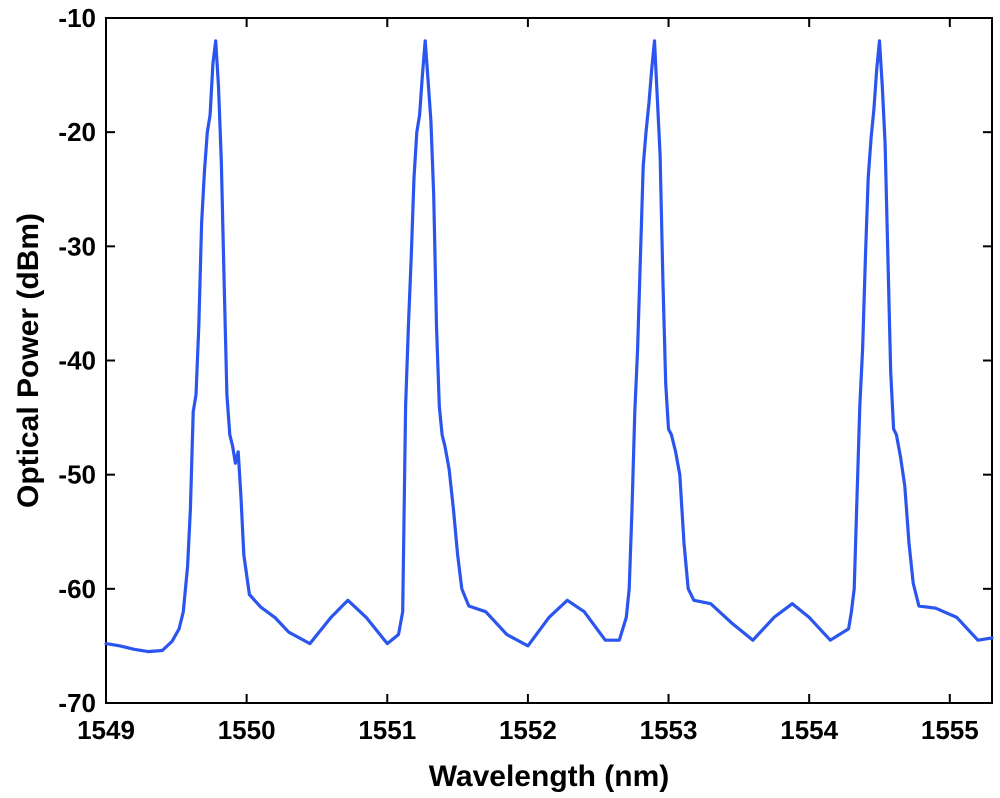  I want to click on x-tick-label: 1555, so click(950, 730).